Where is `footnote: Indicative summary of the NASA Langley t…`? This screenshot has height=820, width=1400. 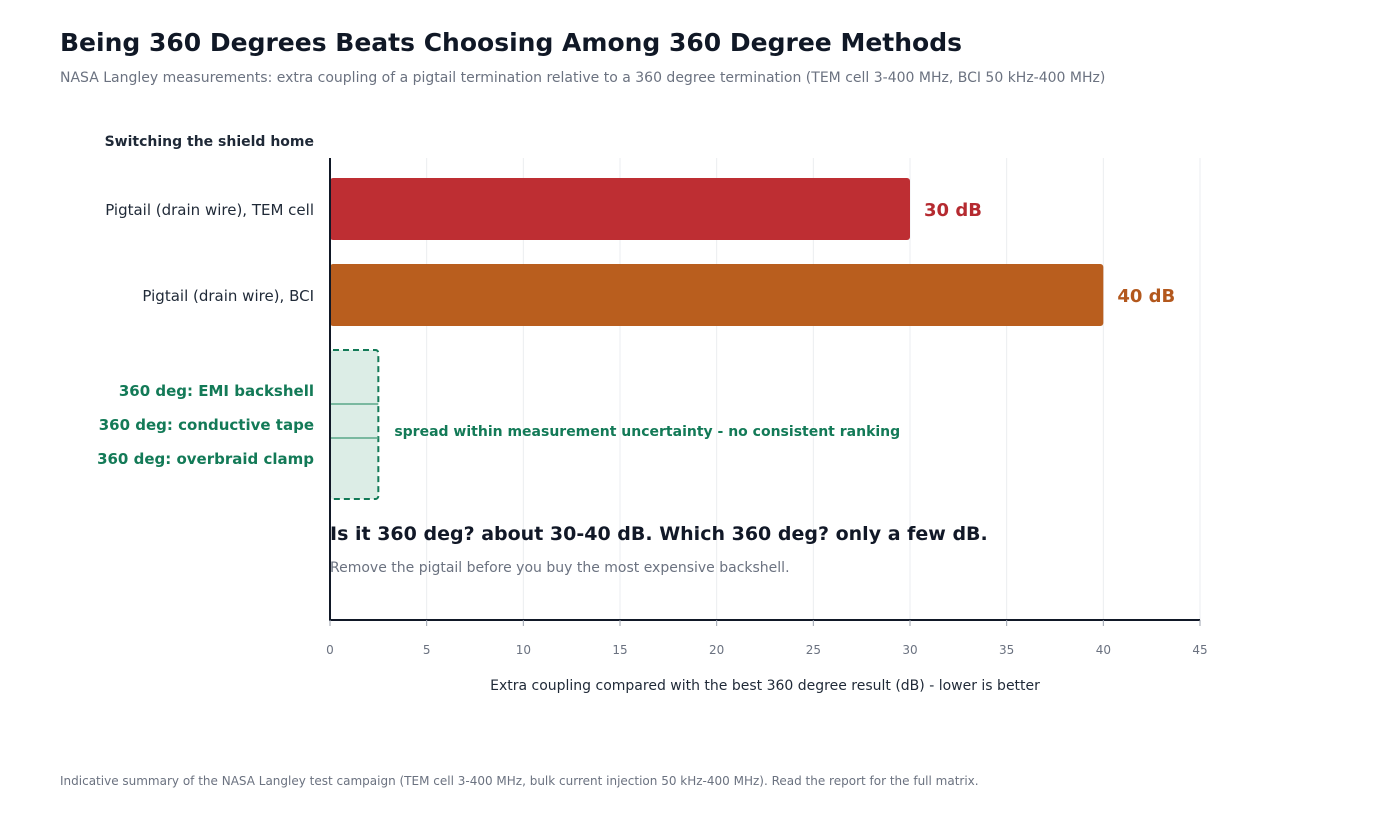
footnote: Indicative summary of the NASA Langley t… is located at coordinates (519, 781).